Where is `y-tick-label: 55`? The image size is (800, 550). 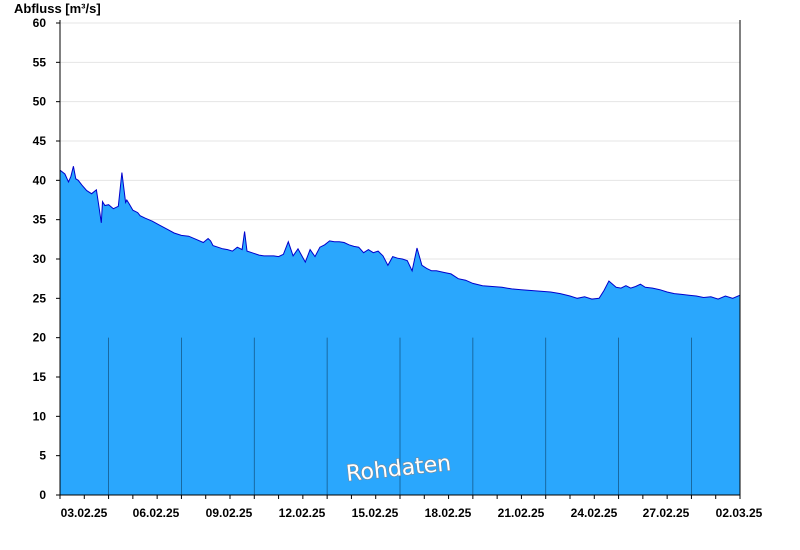
y-tick-label: 55 is located at coordinates (40, 62).